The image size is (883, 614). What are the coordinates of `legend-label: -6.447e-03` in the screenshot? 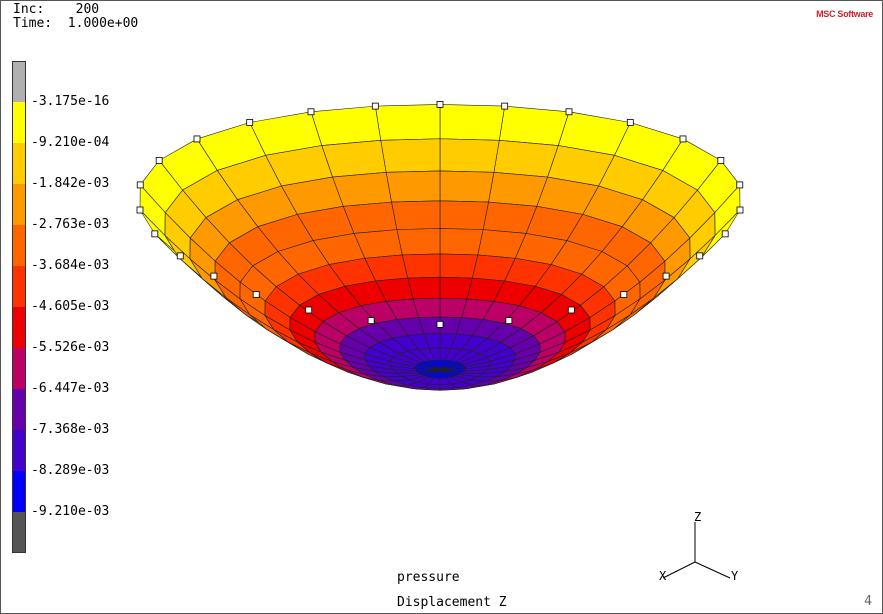 It's located at (70, 388).